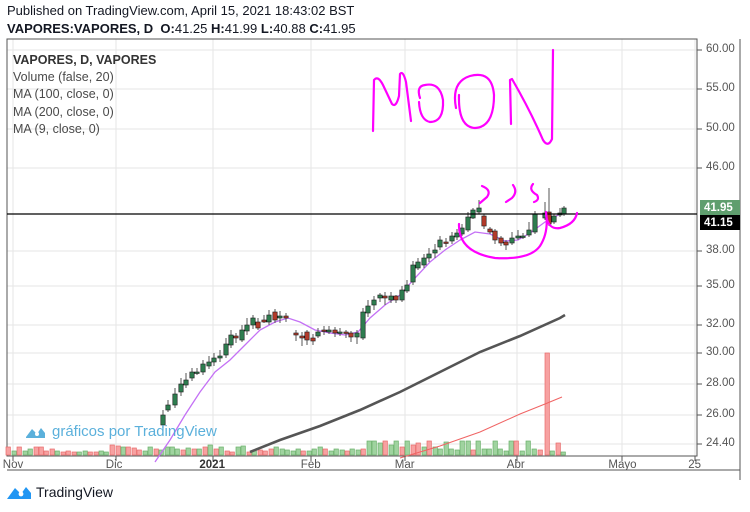 The image size is (750, 512). I want to click on ohlc-low-key: L:, so click(267, 28).